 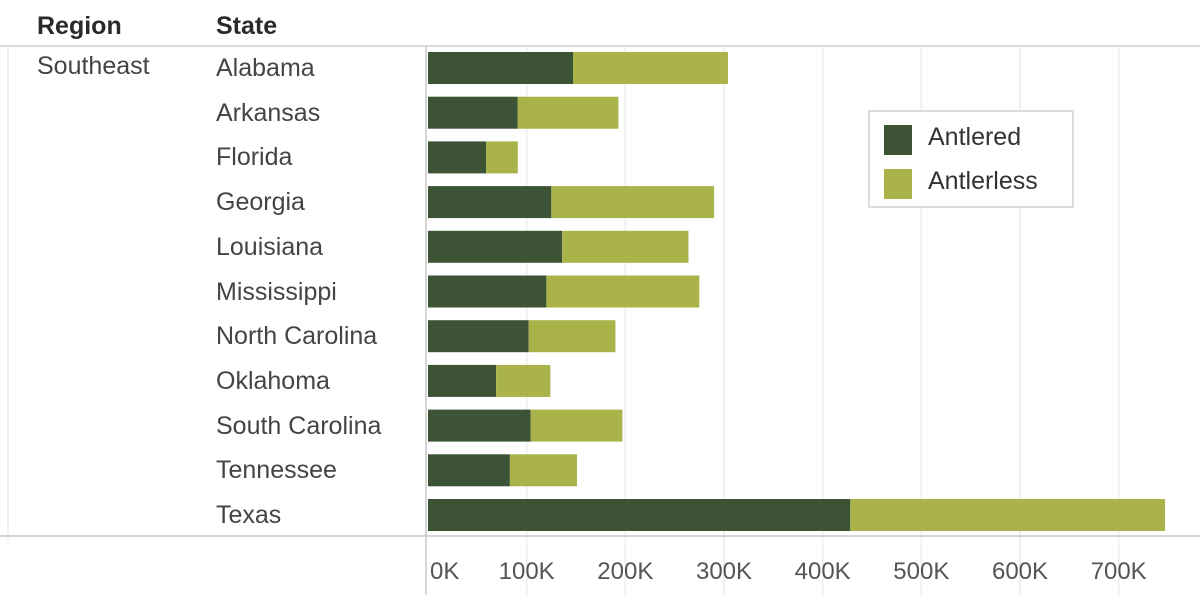 What do you see at coordinates (260, 202) in the screenshot?
I see `state-label-georgia: Georgia` at bounding box center [260, 202].